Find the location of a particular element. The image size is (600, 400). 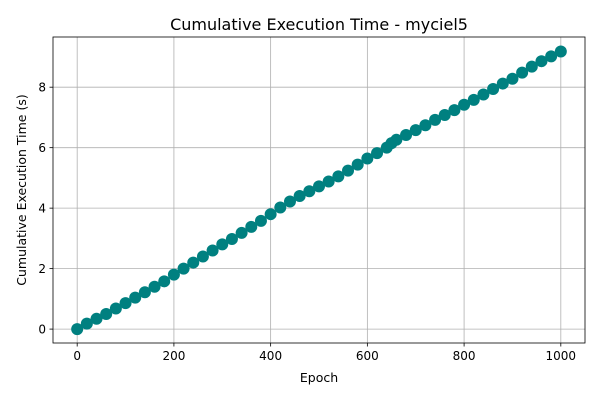

x-tick-label: 1000 is located at coordinates (561, 356).